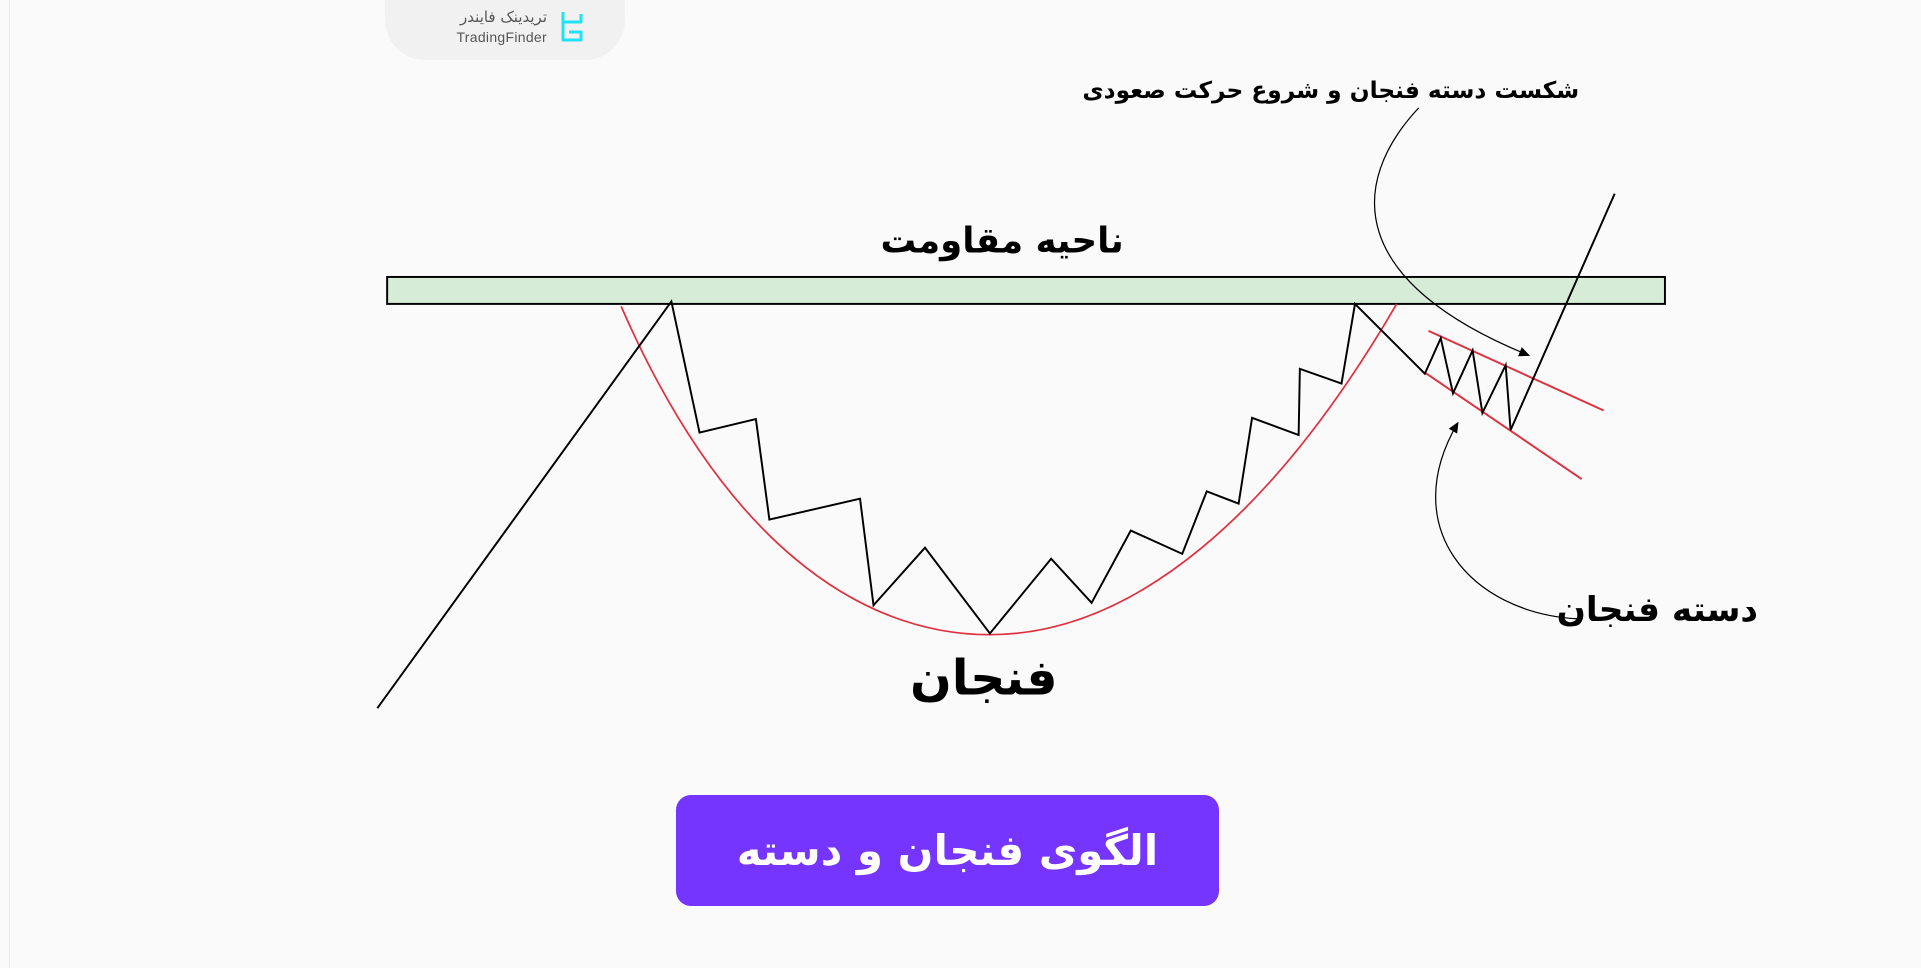 The width and height of the screenshot is (1921, 968). Describe the element at coordinates (1009, 469) in the screenshot. I see `cup-curve` at that location.